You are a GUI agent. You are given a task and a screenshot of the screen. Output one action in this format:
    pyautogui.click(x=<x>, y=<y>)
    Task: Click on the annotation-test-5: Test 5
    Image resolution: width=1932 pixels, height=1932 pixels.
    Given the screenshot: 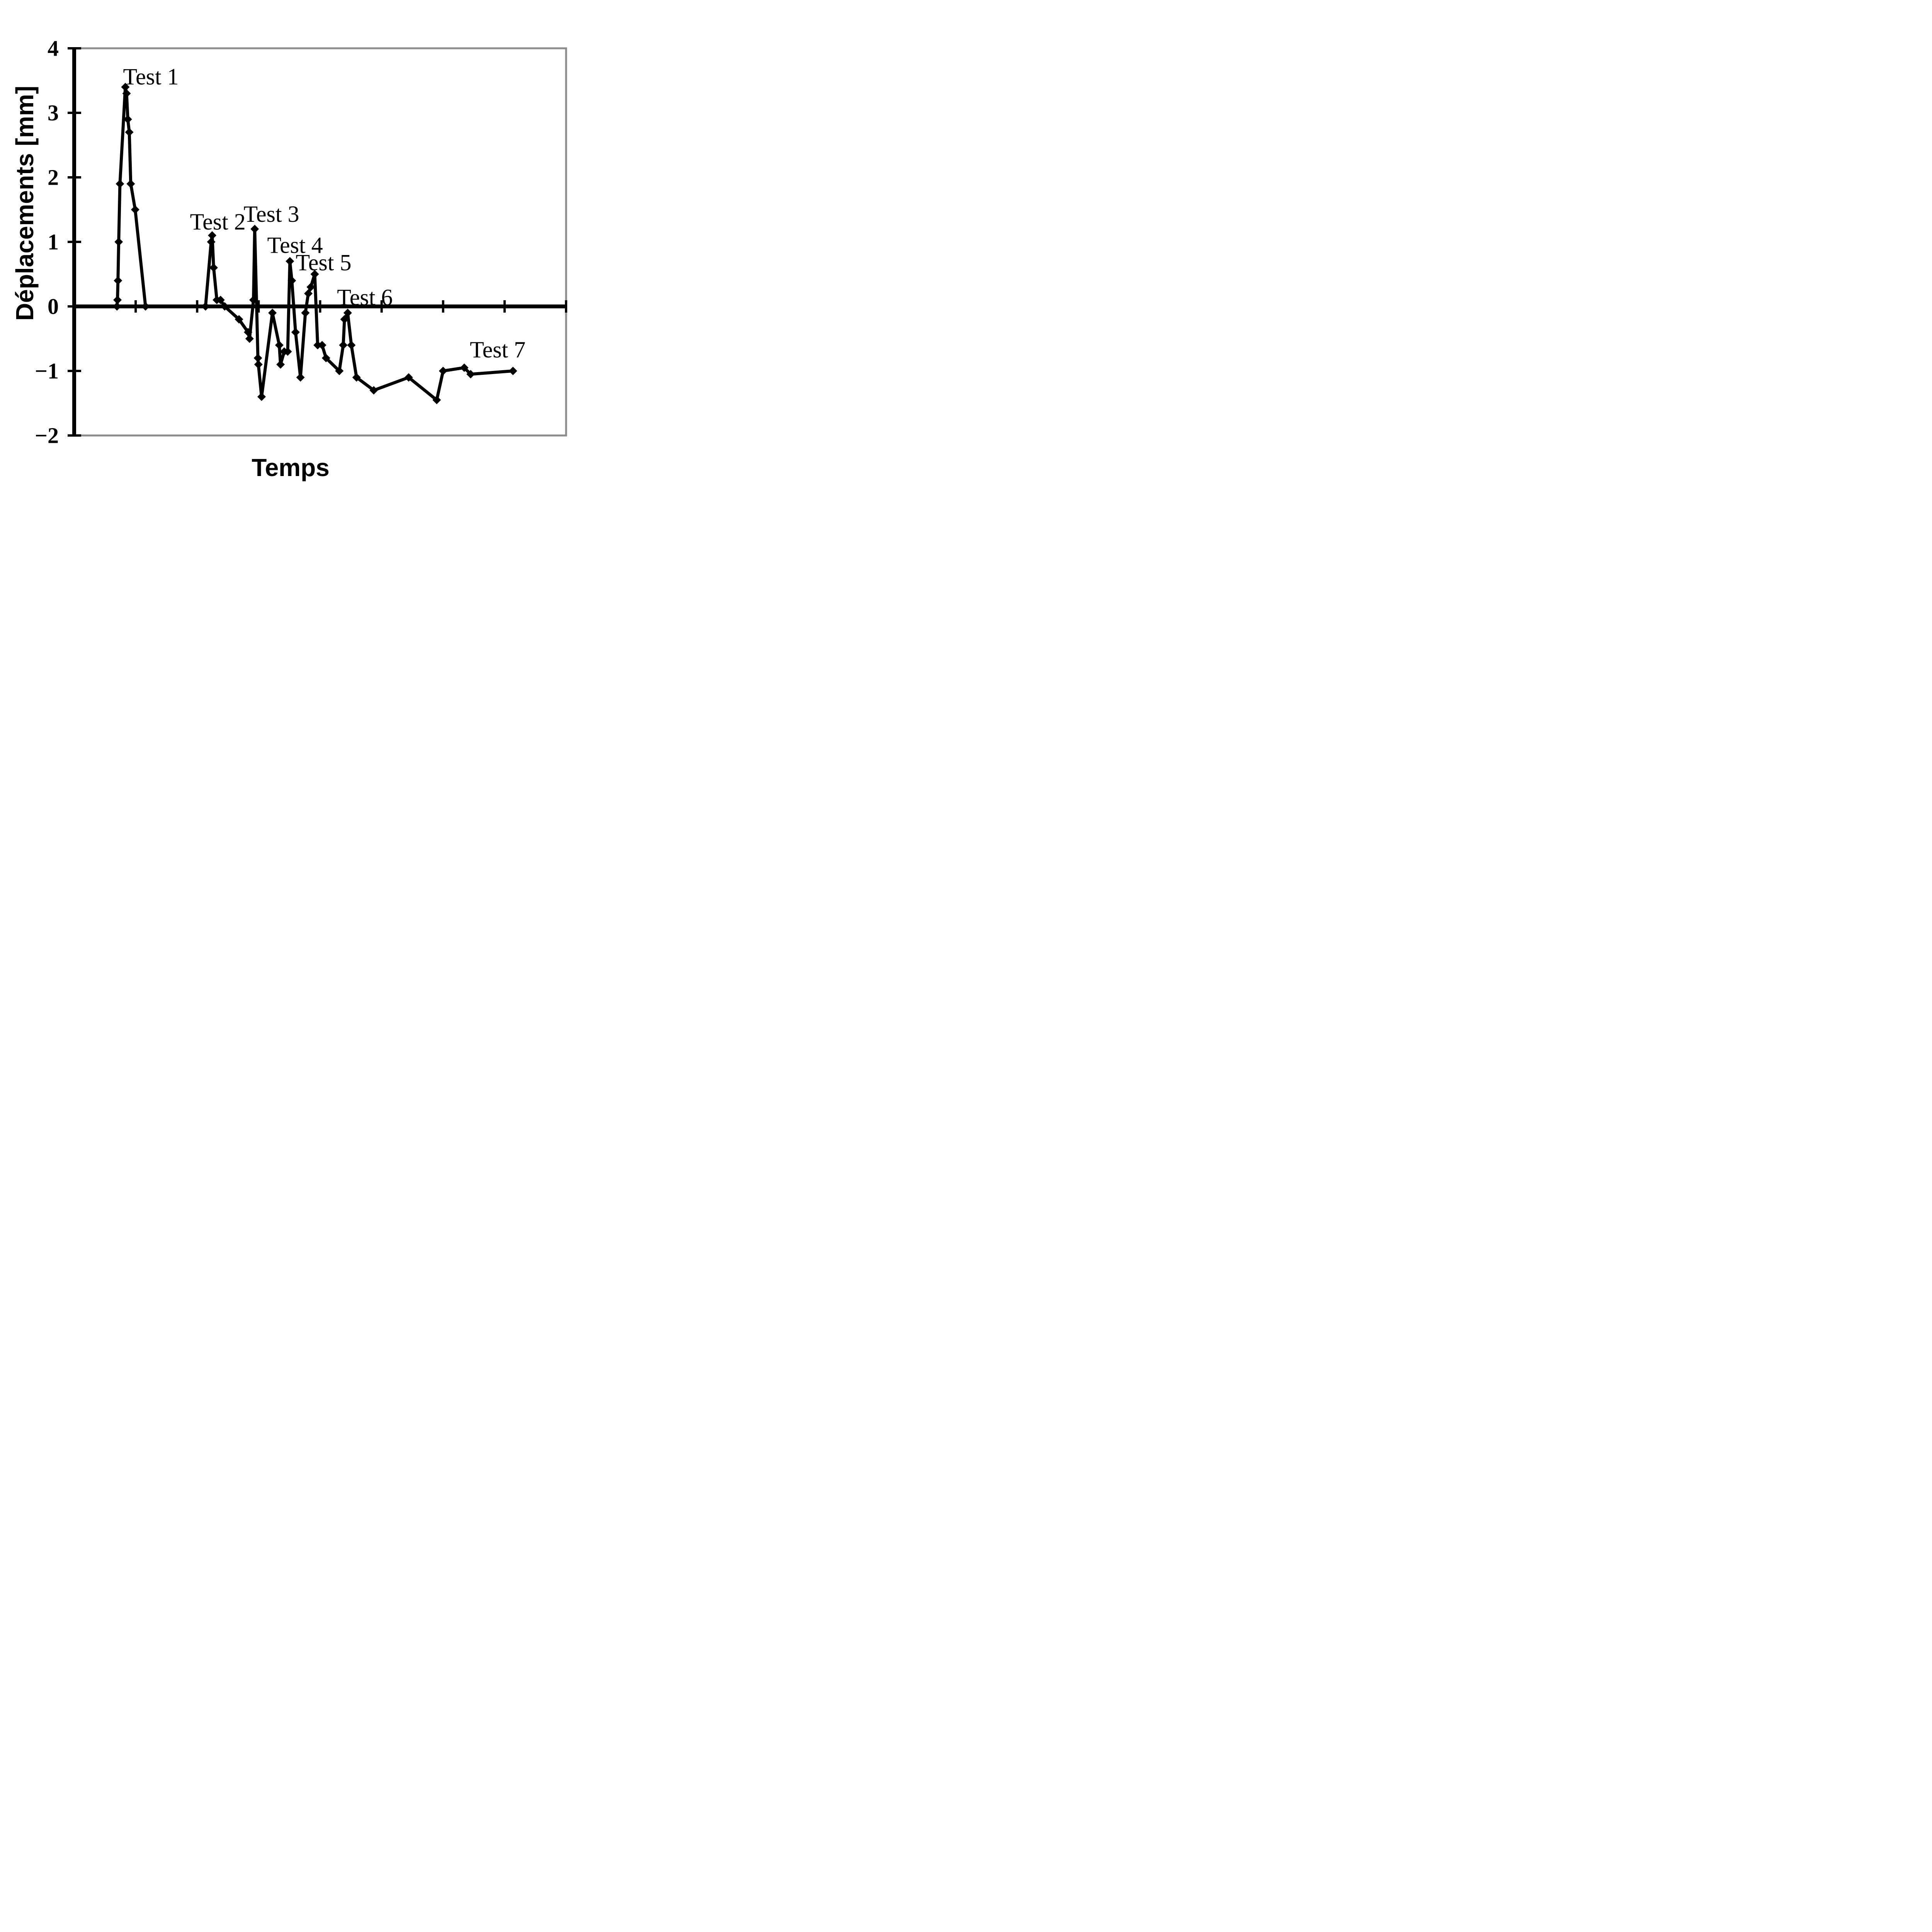 What is the action you would take?
    pyautogui.click(x=323, y=262)
    